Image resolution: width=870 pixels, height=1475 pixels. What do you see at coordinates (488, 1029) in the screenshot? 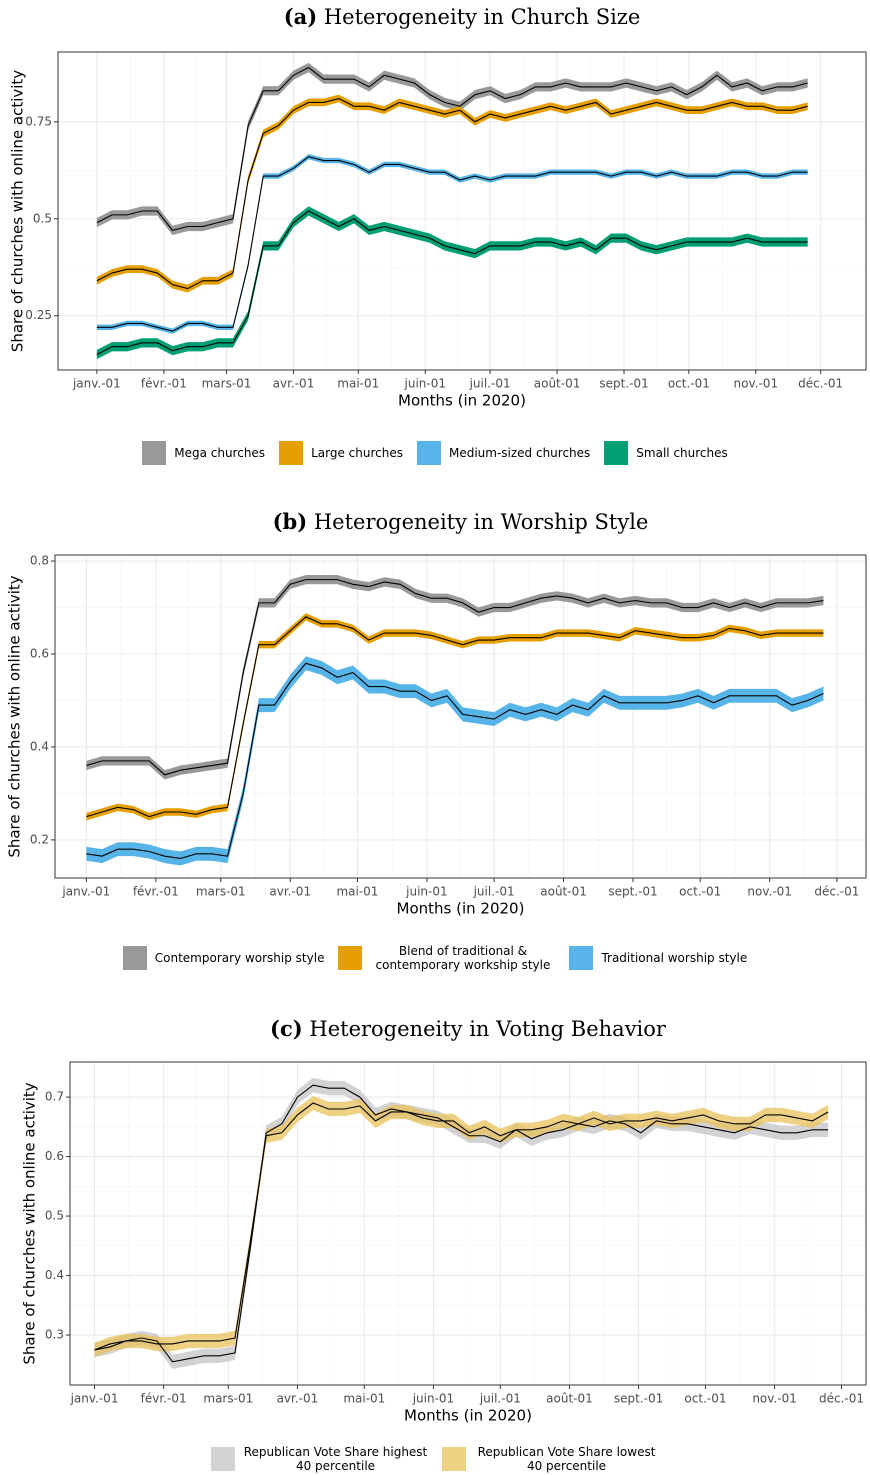
I see `title-text: Heterogeneity in Voting Behavior` at bounding box center [488, 1029].